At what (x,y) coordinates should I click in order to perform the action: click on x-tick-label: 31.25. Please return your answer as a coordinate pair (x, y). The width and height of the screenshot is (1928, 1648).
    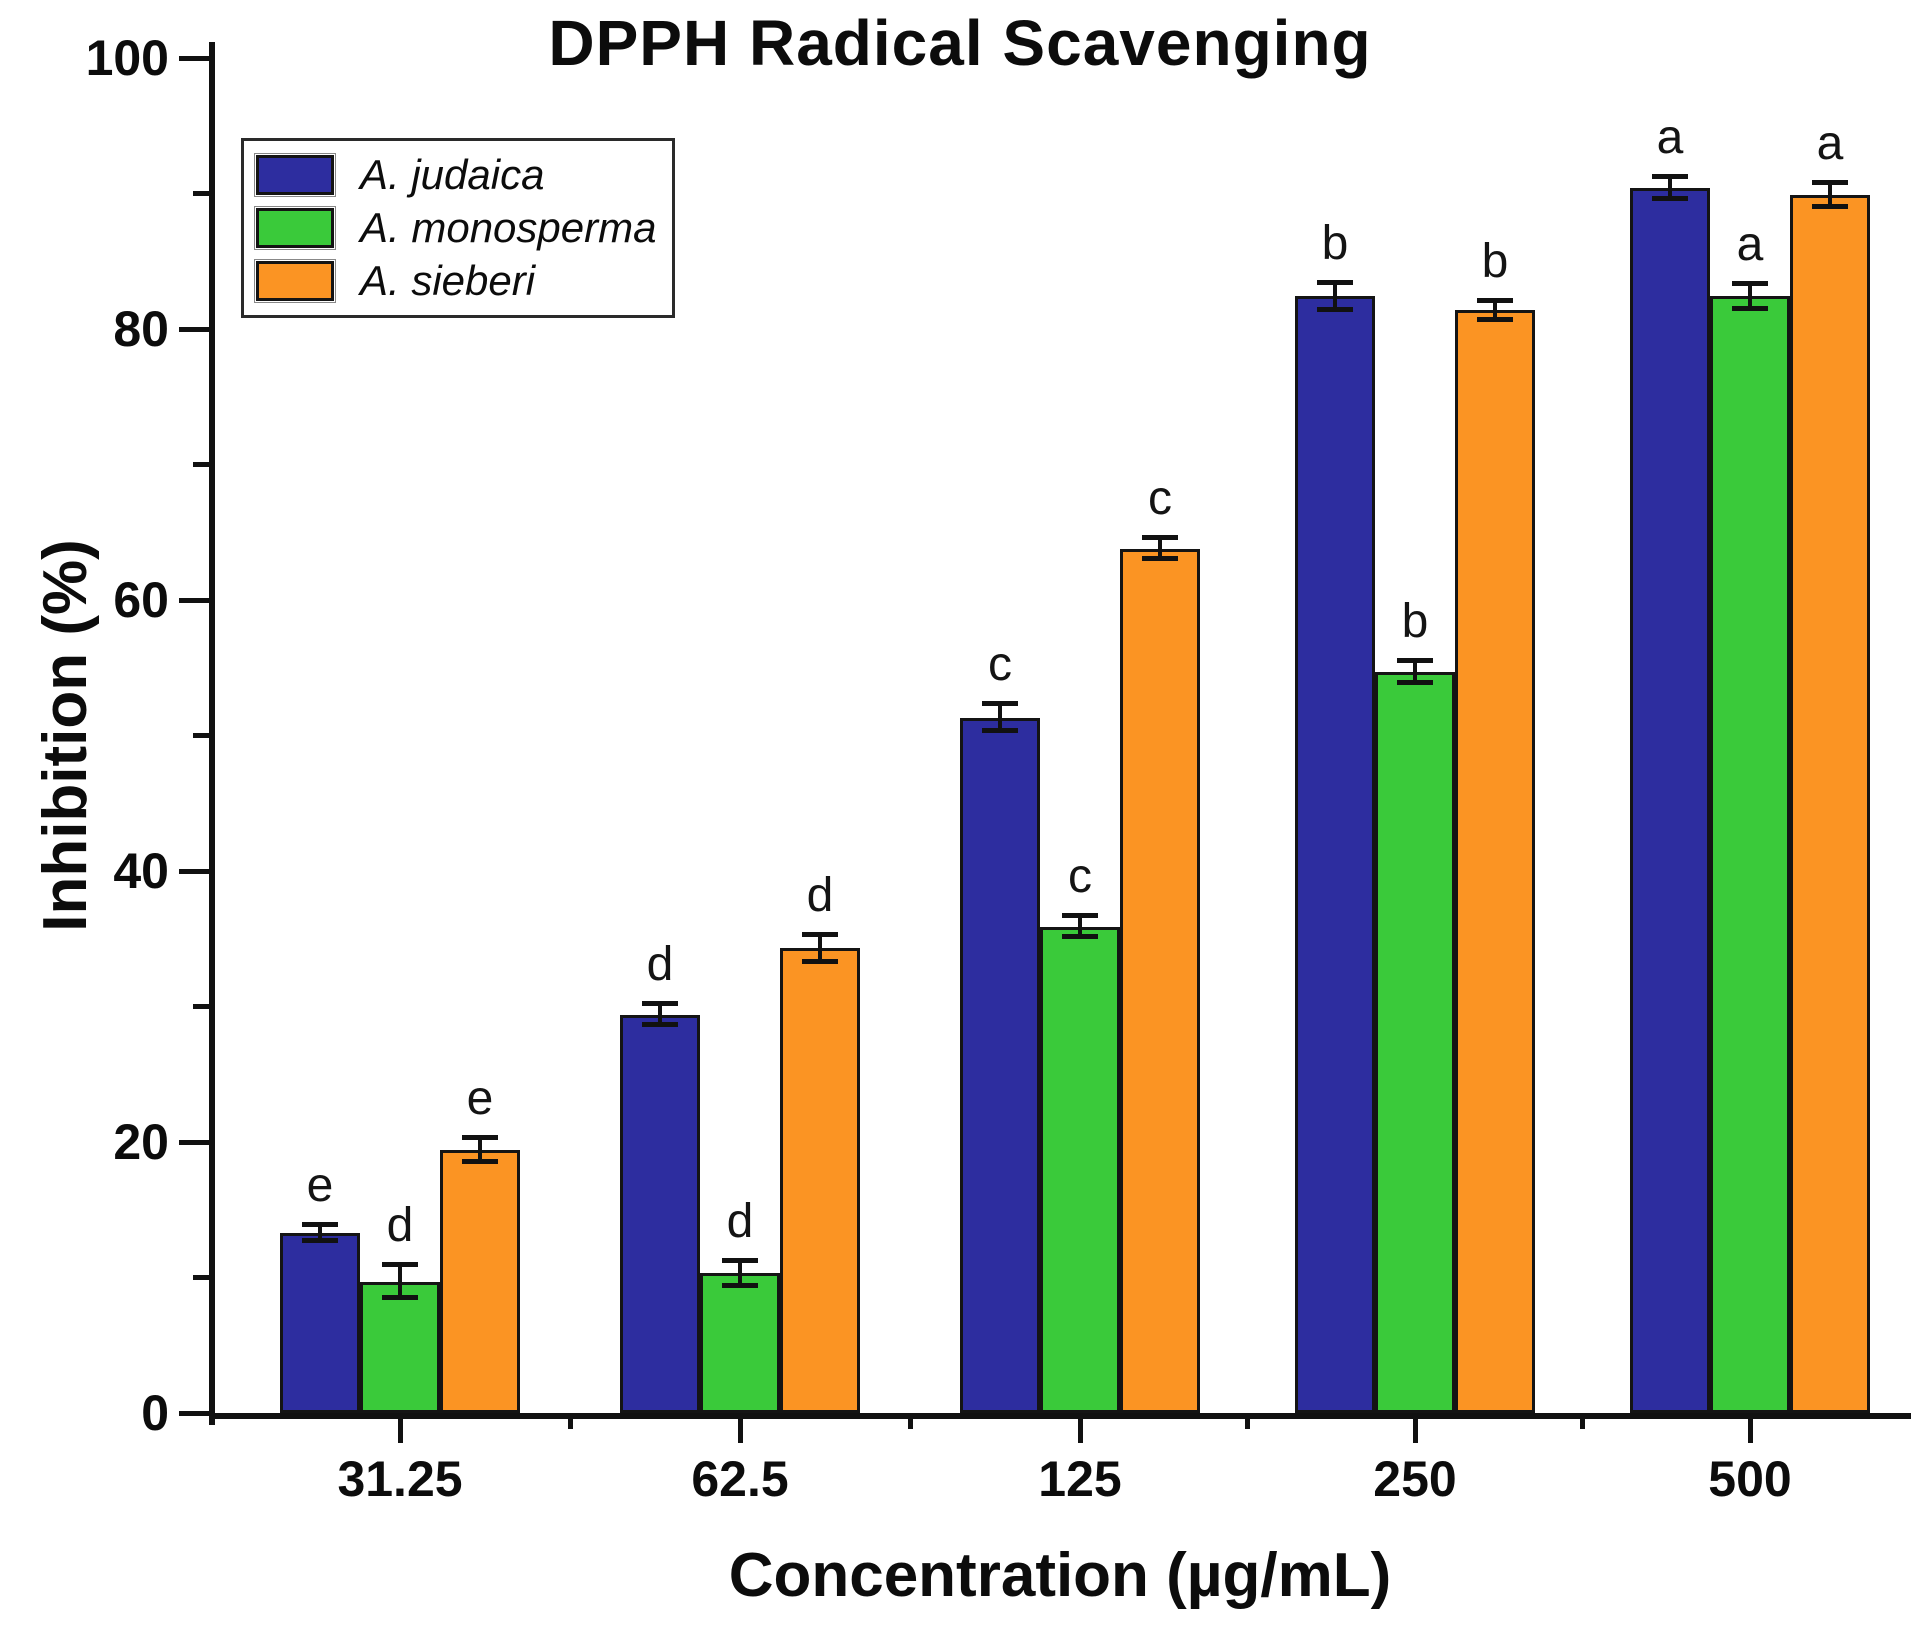
    Looking at the image, I should click on (400, 1479).